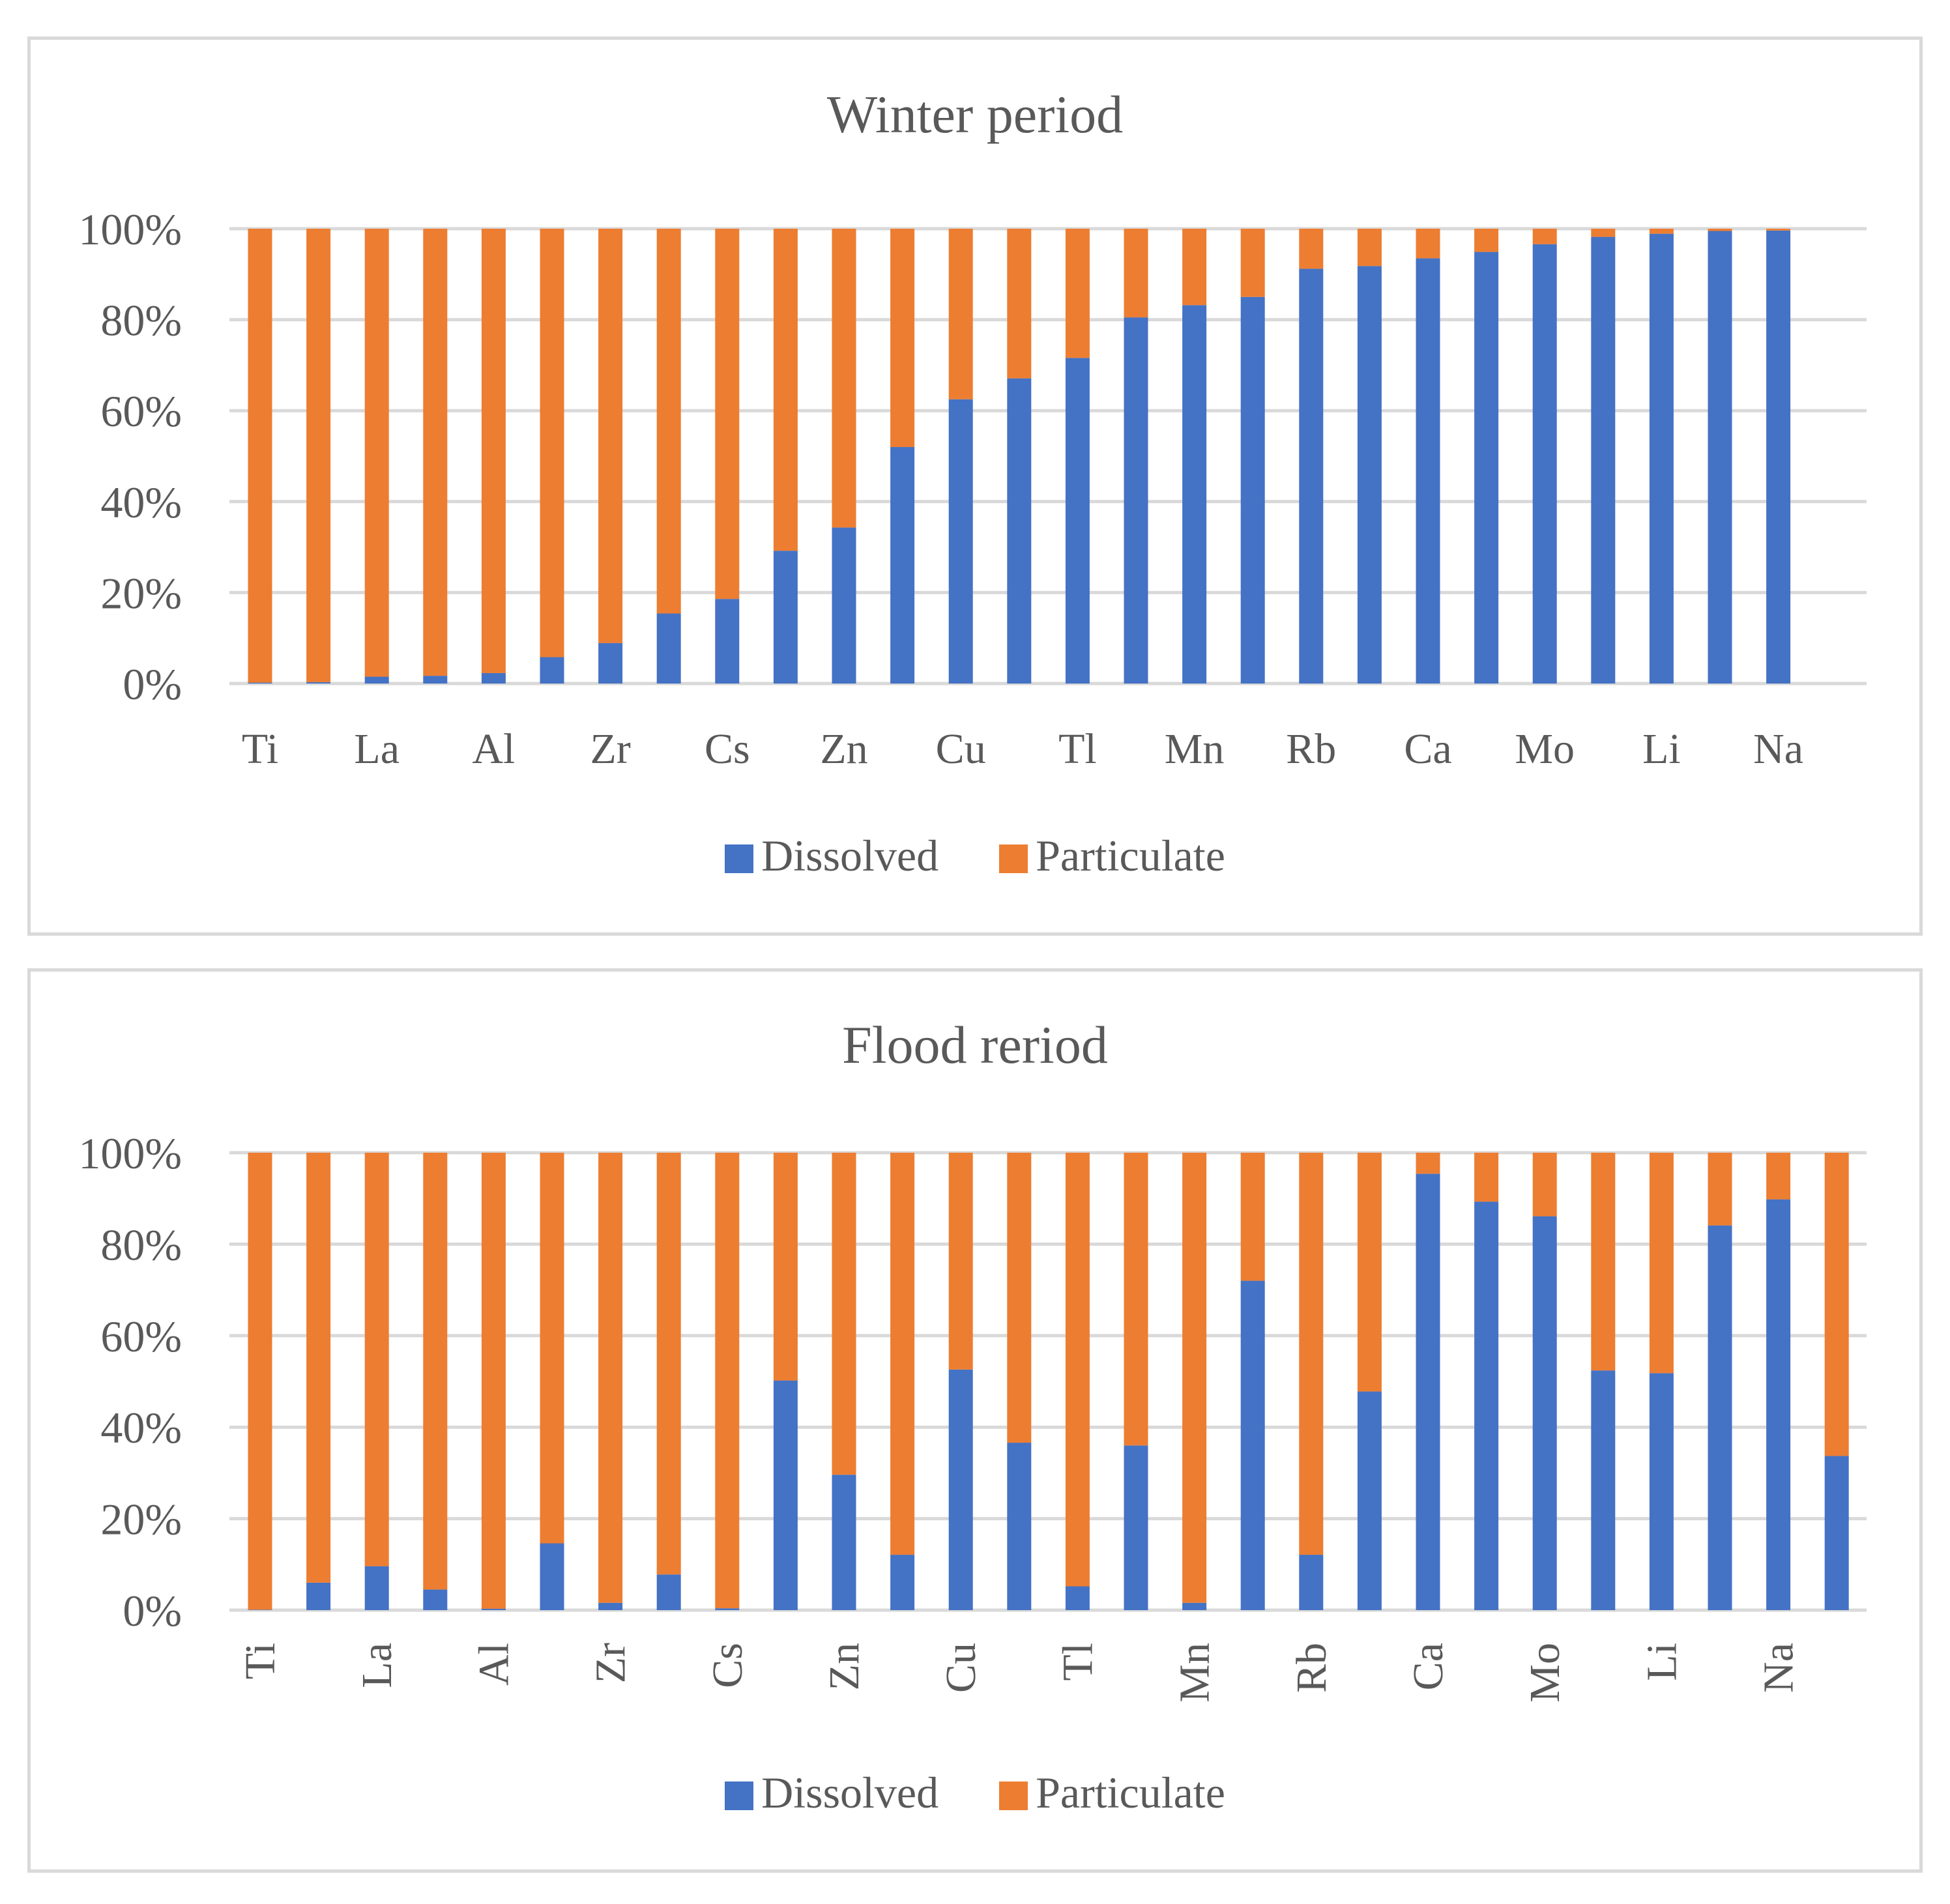  What do you see at coordinates (610, 749) in the screenshot?
I see `x-tick-label: Zr` at bounding box center [610, 749].